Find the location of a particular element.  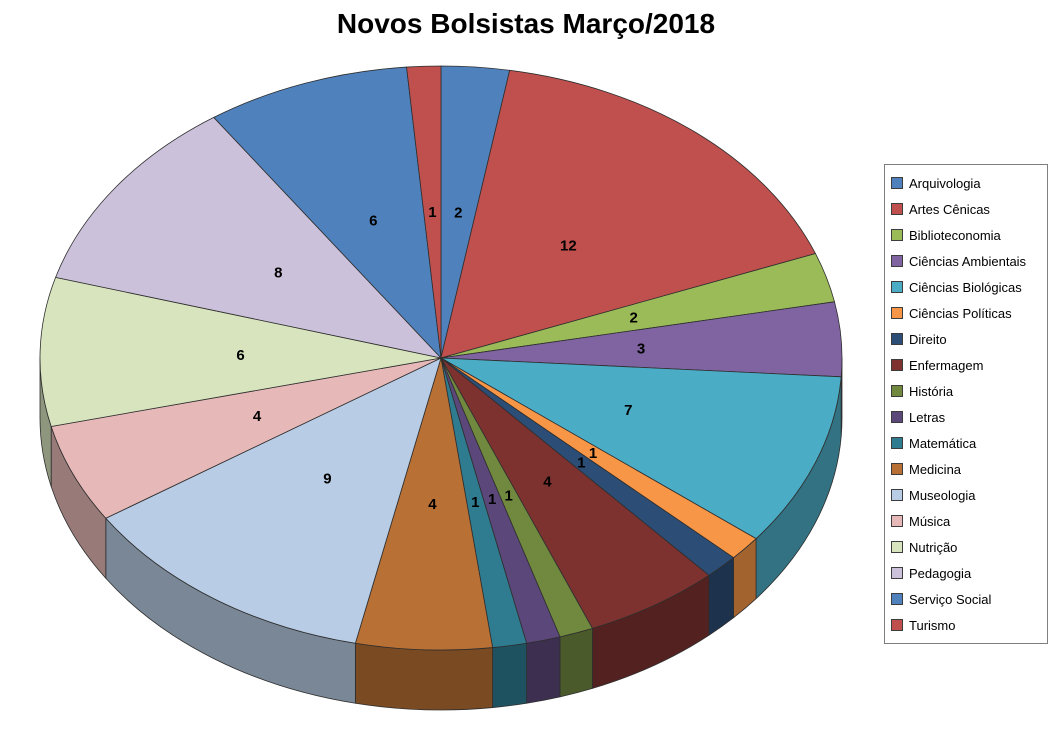

legend-item: Biblioteconomia is located at coordinates (966, 235).